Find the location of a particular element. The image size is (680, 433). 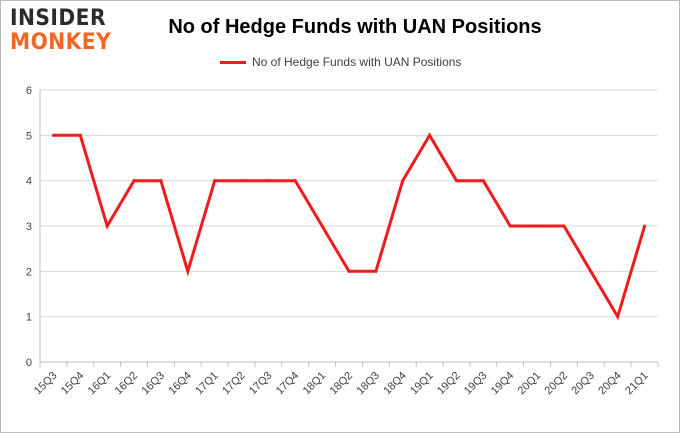

x-tick-label: 19Q3 is located at coordinates (476, 384).